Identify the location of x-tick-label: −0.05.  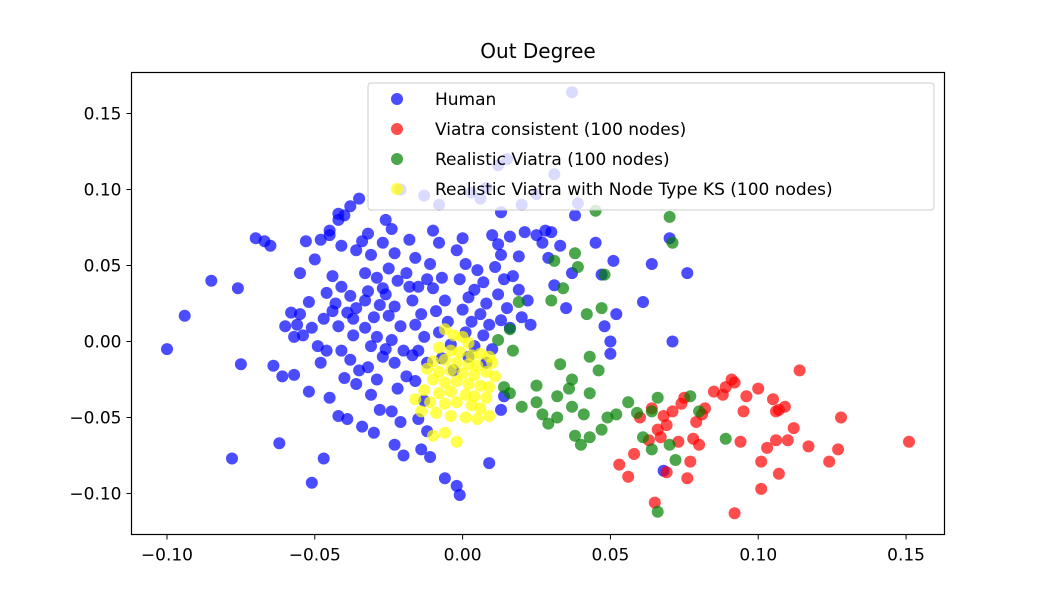
(315, 556).